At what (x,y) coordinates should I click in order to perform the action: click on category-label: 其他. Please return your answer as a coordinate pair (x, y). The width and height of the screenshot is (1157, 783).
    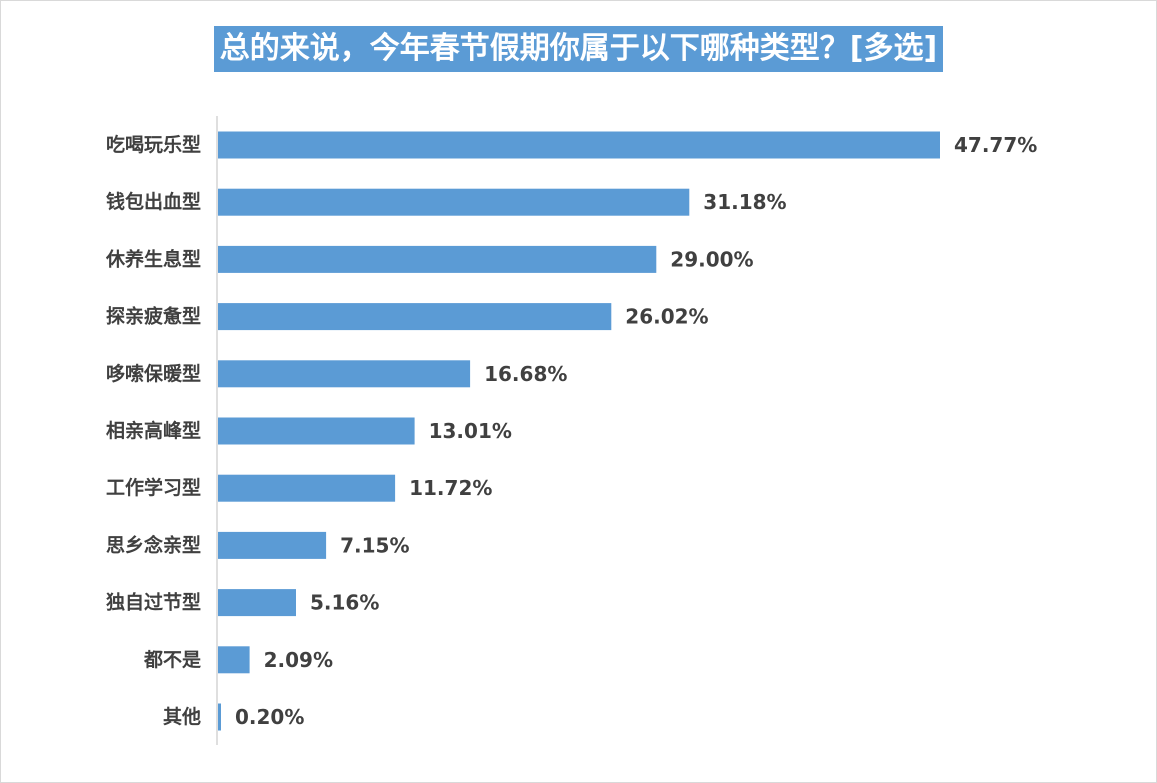
    Looking at the image, I should click on (182, 716).